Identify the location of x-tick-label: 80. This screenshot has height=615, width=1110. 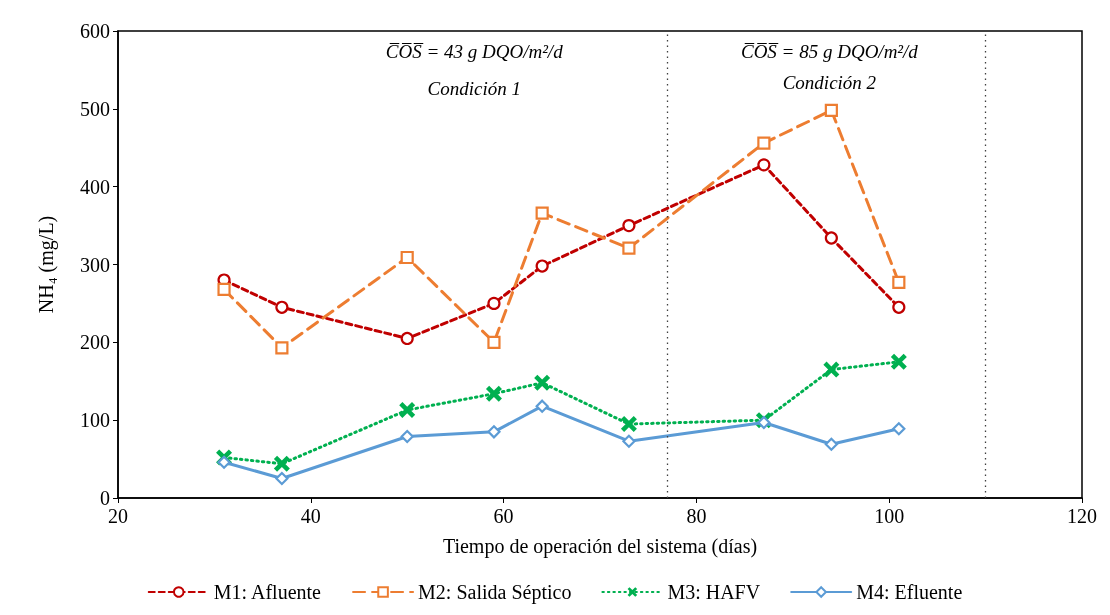
(696, 516).